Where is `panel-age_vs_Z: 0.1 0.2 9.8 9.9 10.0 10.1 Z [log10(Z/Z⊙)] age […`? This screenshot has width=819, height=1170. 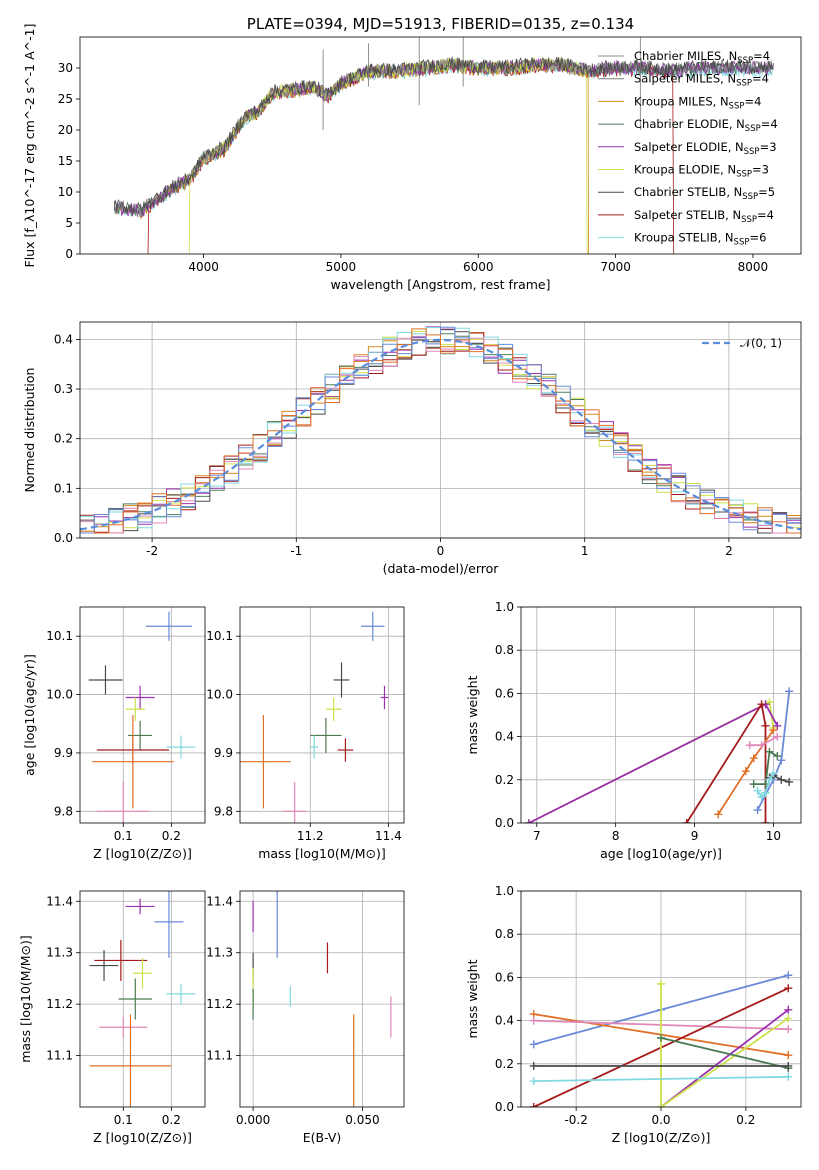 panel-age_vs_Z: 0.1 0.2 9.8 9.9 10.0 10.1 Z [log10(Z/Z⊙)] age [… is located at coordinates (114, 733).